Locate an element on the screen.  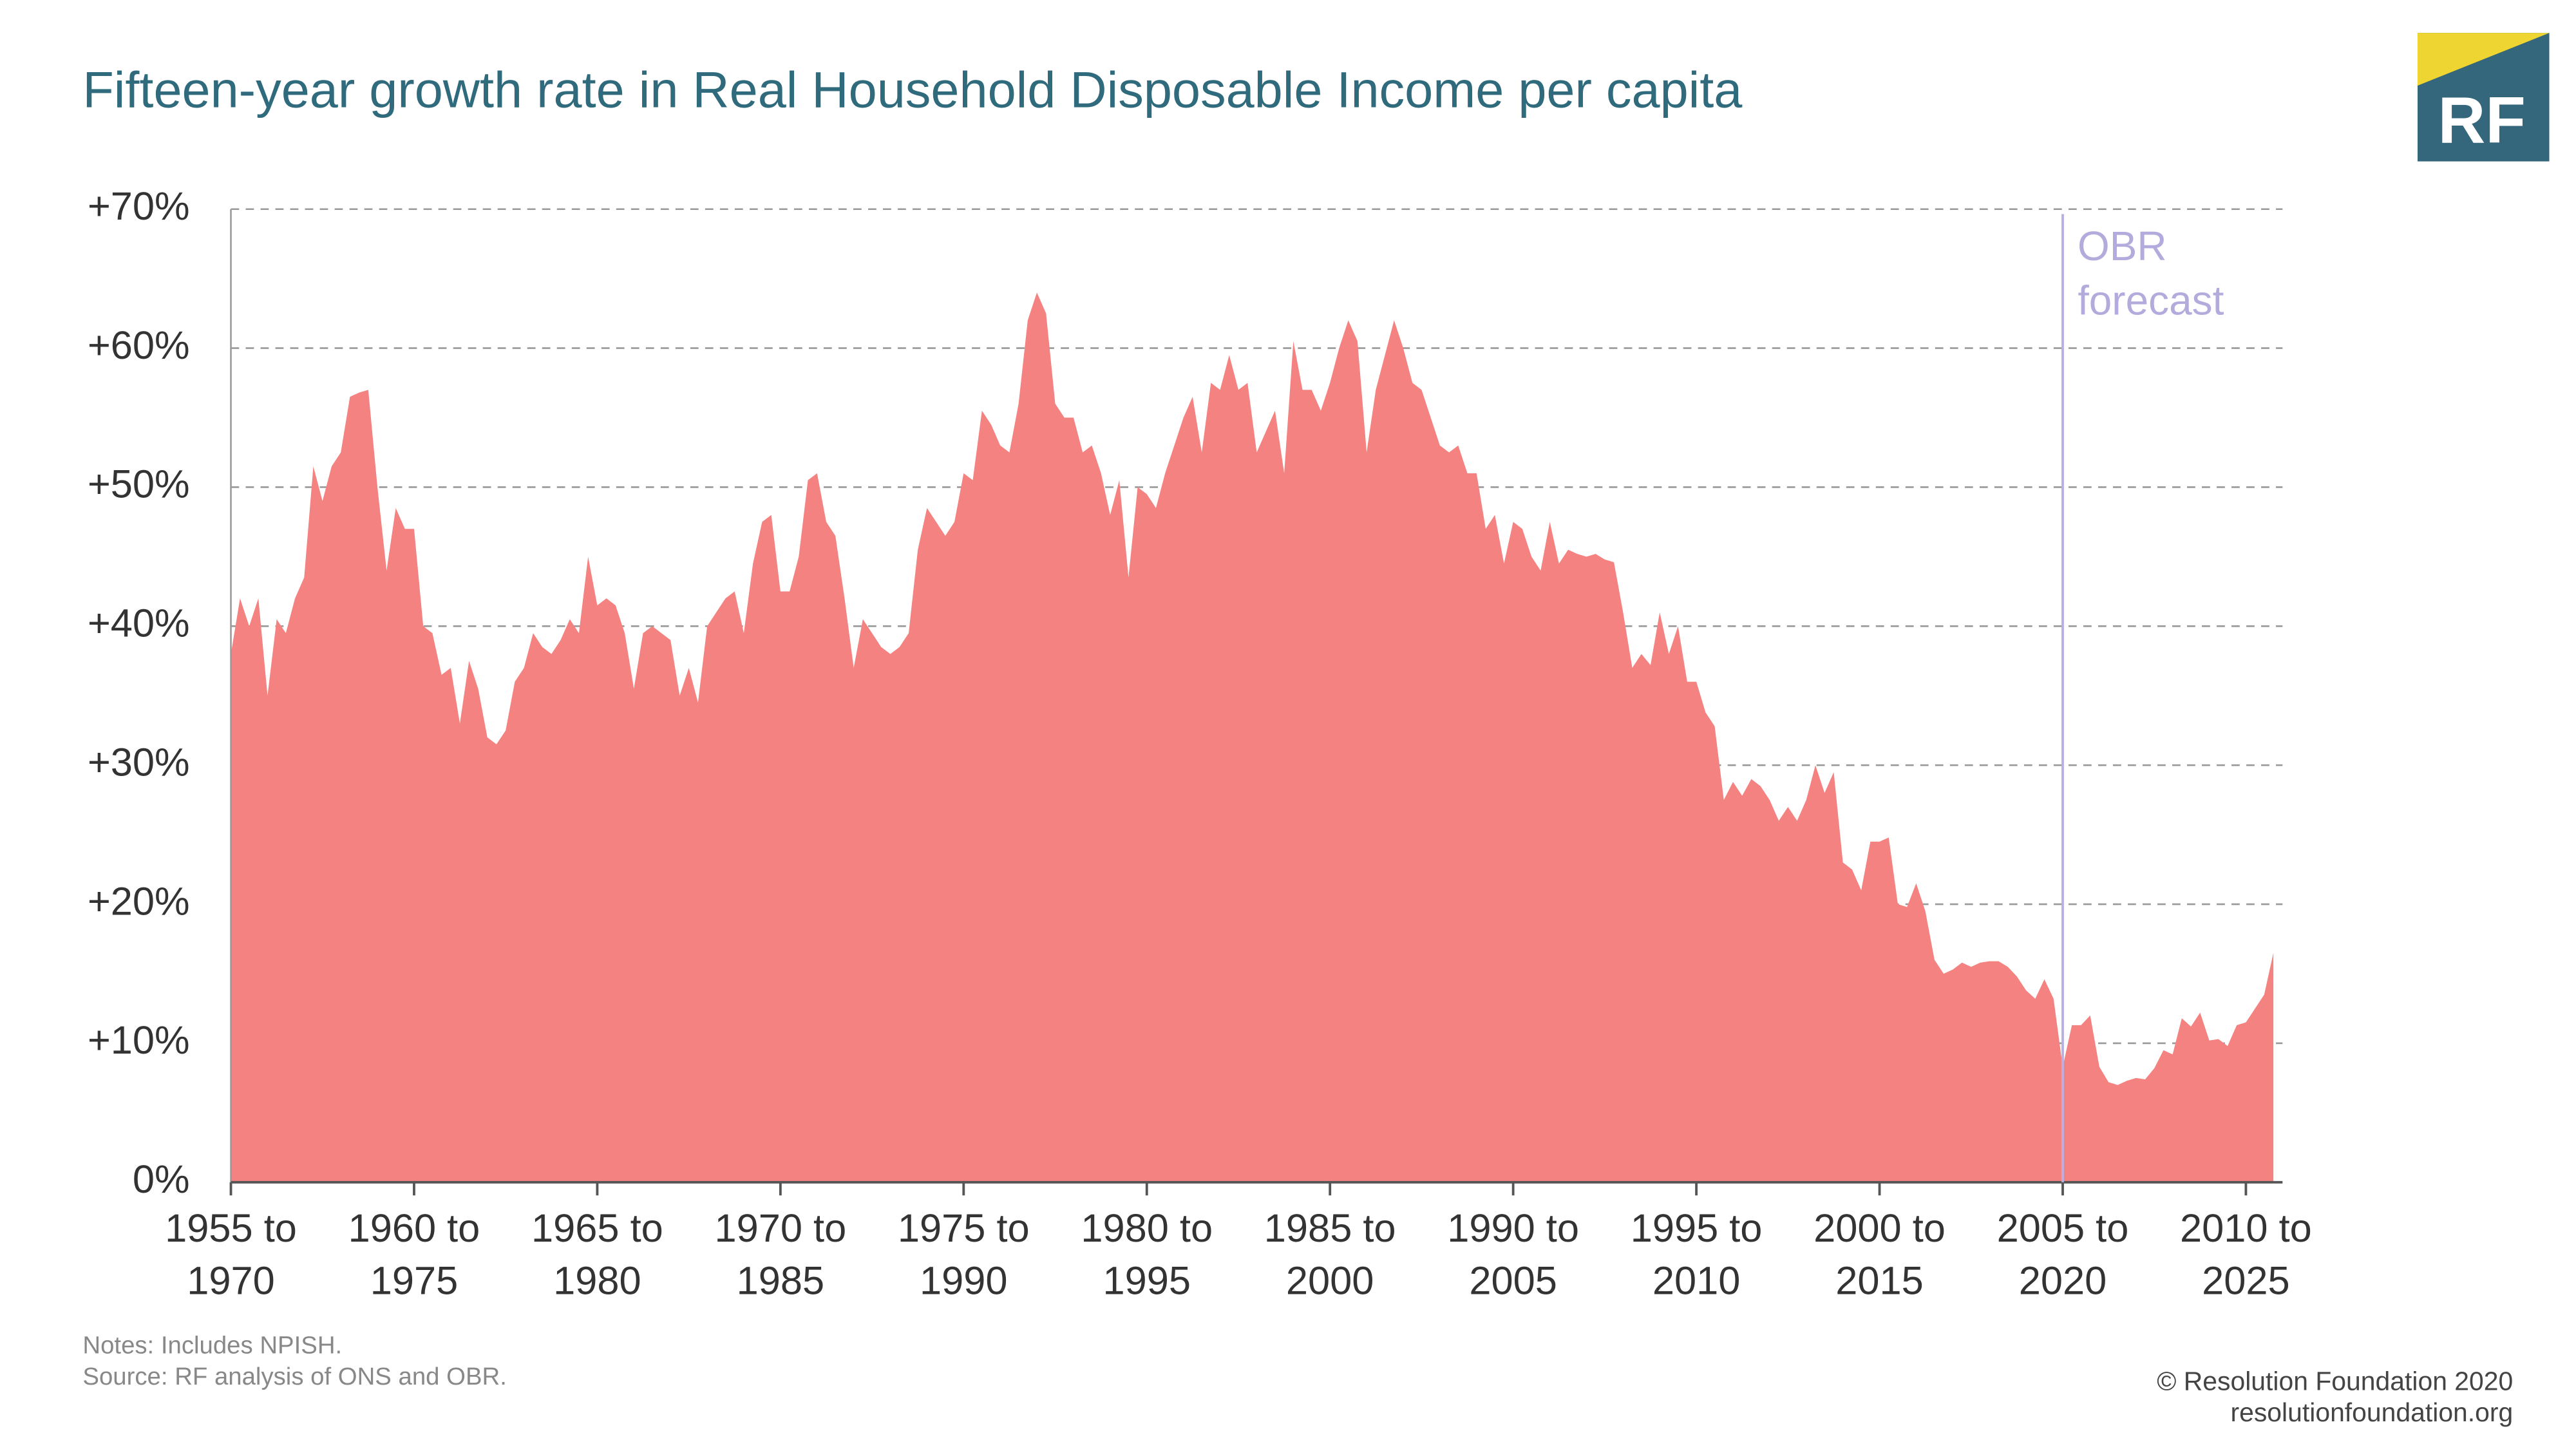
x-tick-label: 1990 to 2005 is located at coordinates (1513, 1256).